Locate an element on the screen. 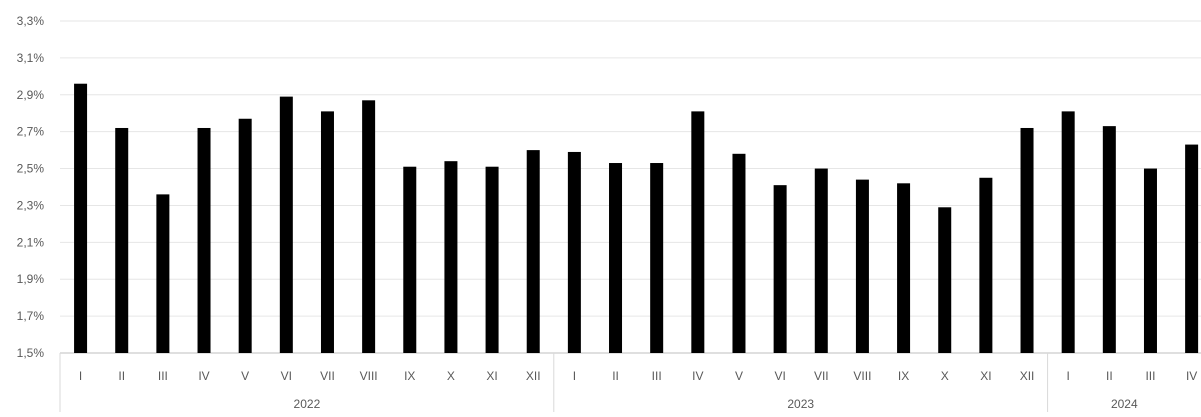 Image resolution: width=1201 pixels, height=417 pixels. y-tick-label: 1,9% is located at coordinates (31, 279).